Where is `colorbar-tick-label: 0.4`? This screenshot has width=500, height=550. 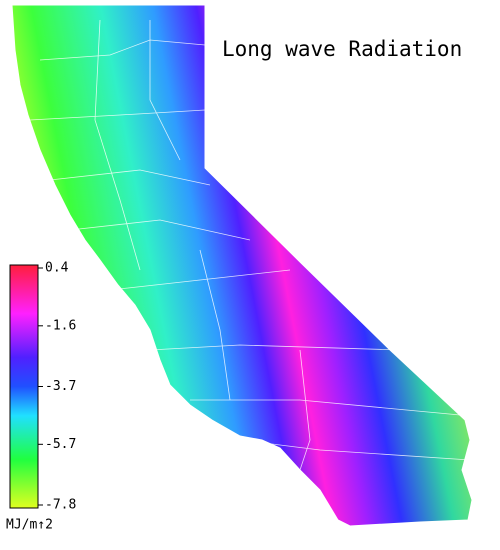
colorbar-tick-label: 0.4 is located at coordinates (57, 268).